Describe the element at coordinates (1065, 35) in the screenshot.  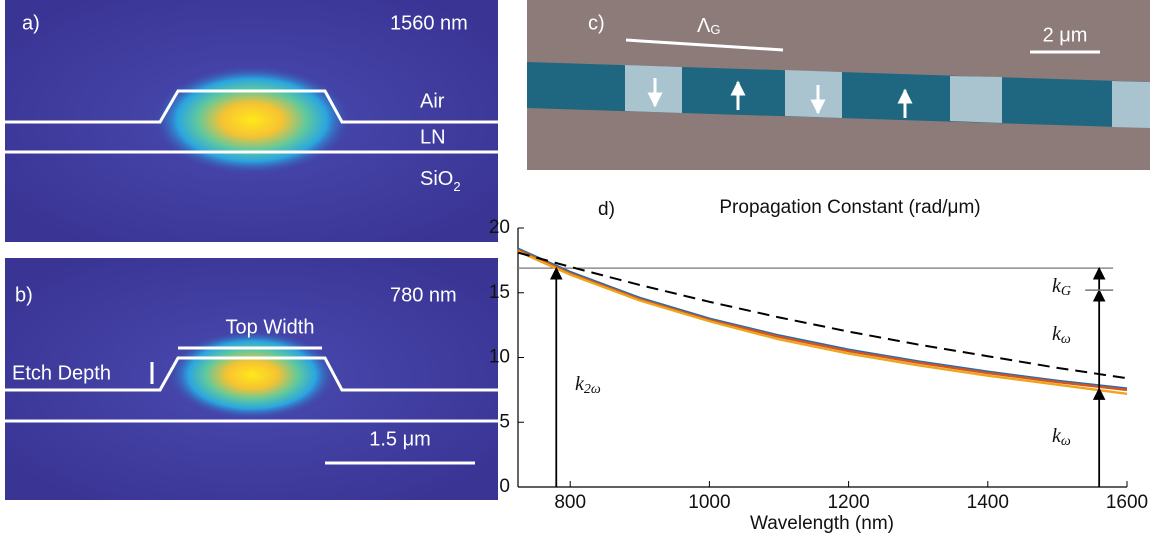
I see `scale-bar-label: 2 μm` at that location.